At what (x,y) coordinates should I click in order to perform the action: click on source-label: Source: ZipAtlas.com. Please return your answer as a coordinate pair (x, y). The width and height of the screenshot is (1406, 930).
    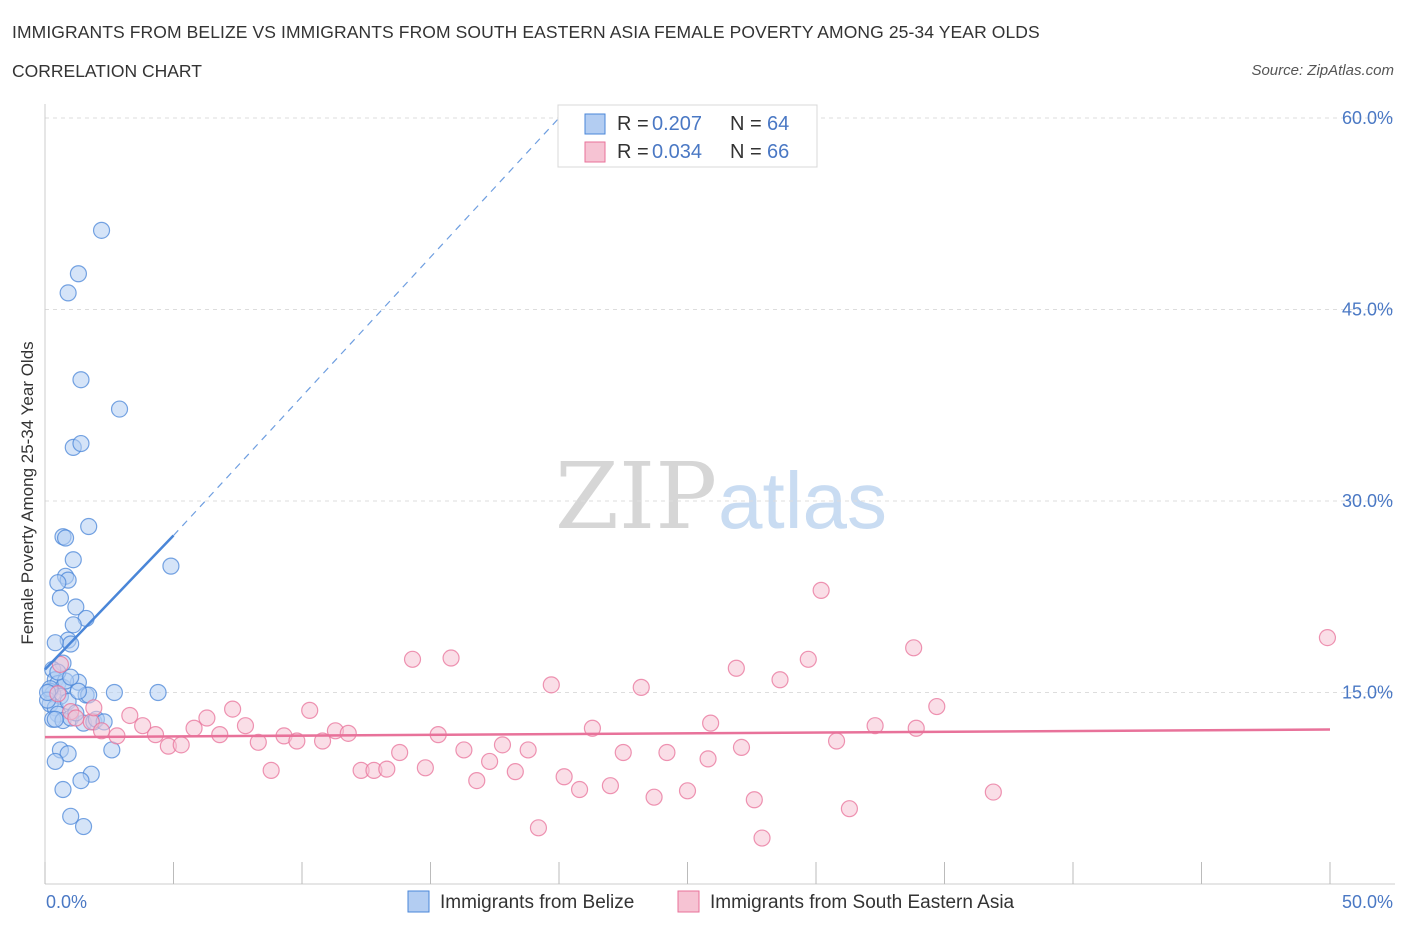
    Looking at the image, I should click on (1322, 70).